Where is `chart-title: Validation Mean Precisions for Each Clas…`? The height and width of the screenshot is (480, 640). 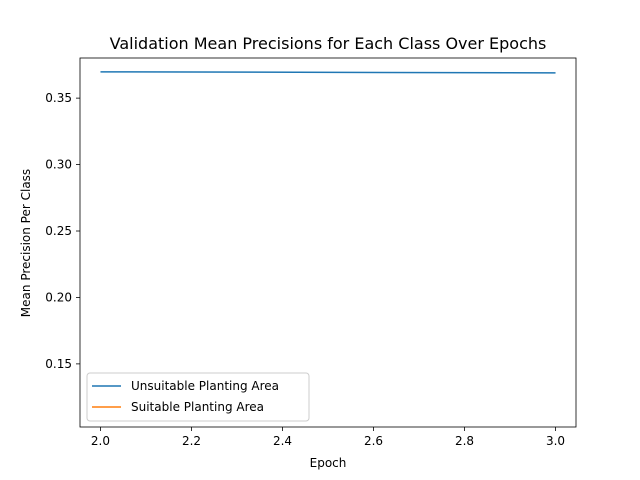
chart-title: Validation Mean Precisions for Each Clas… is located at coordinates (328, 43).